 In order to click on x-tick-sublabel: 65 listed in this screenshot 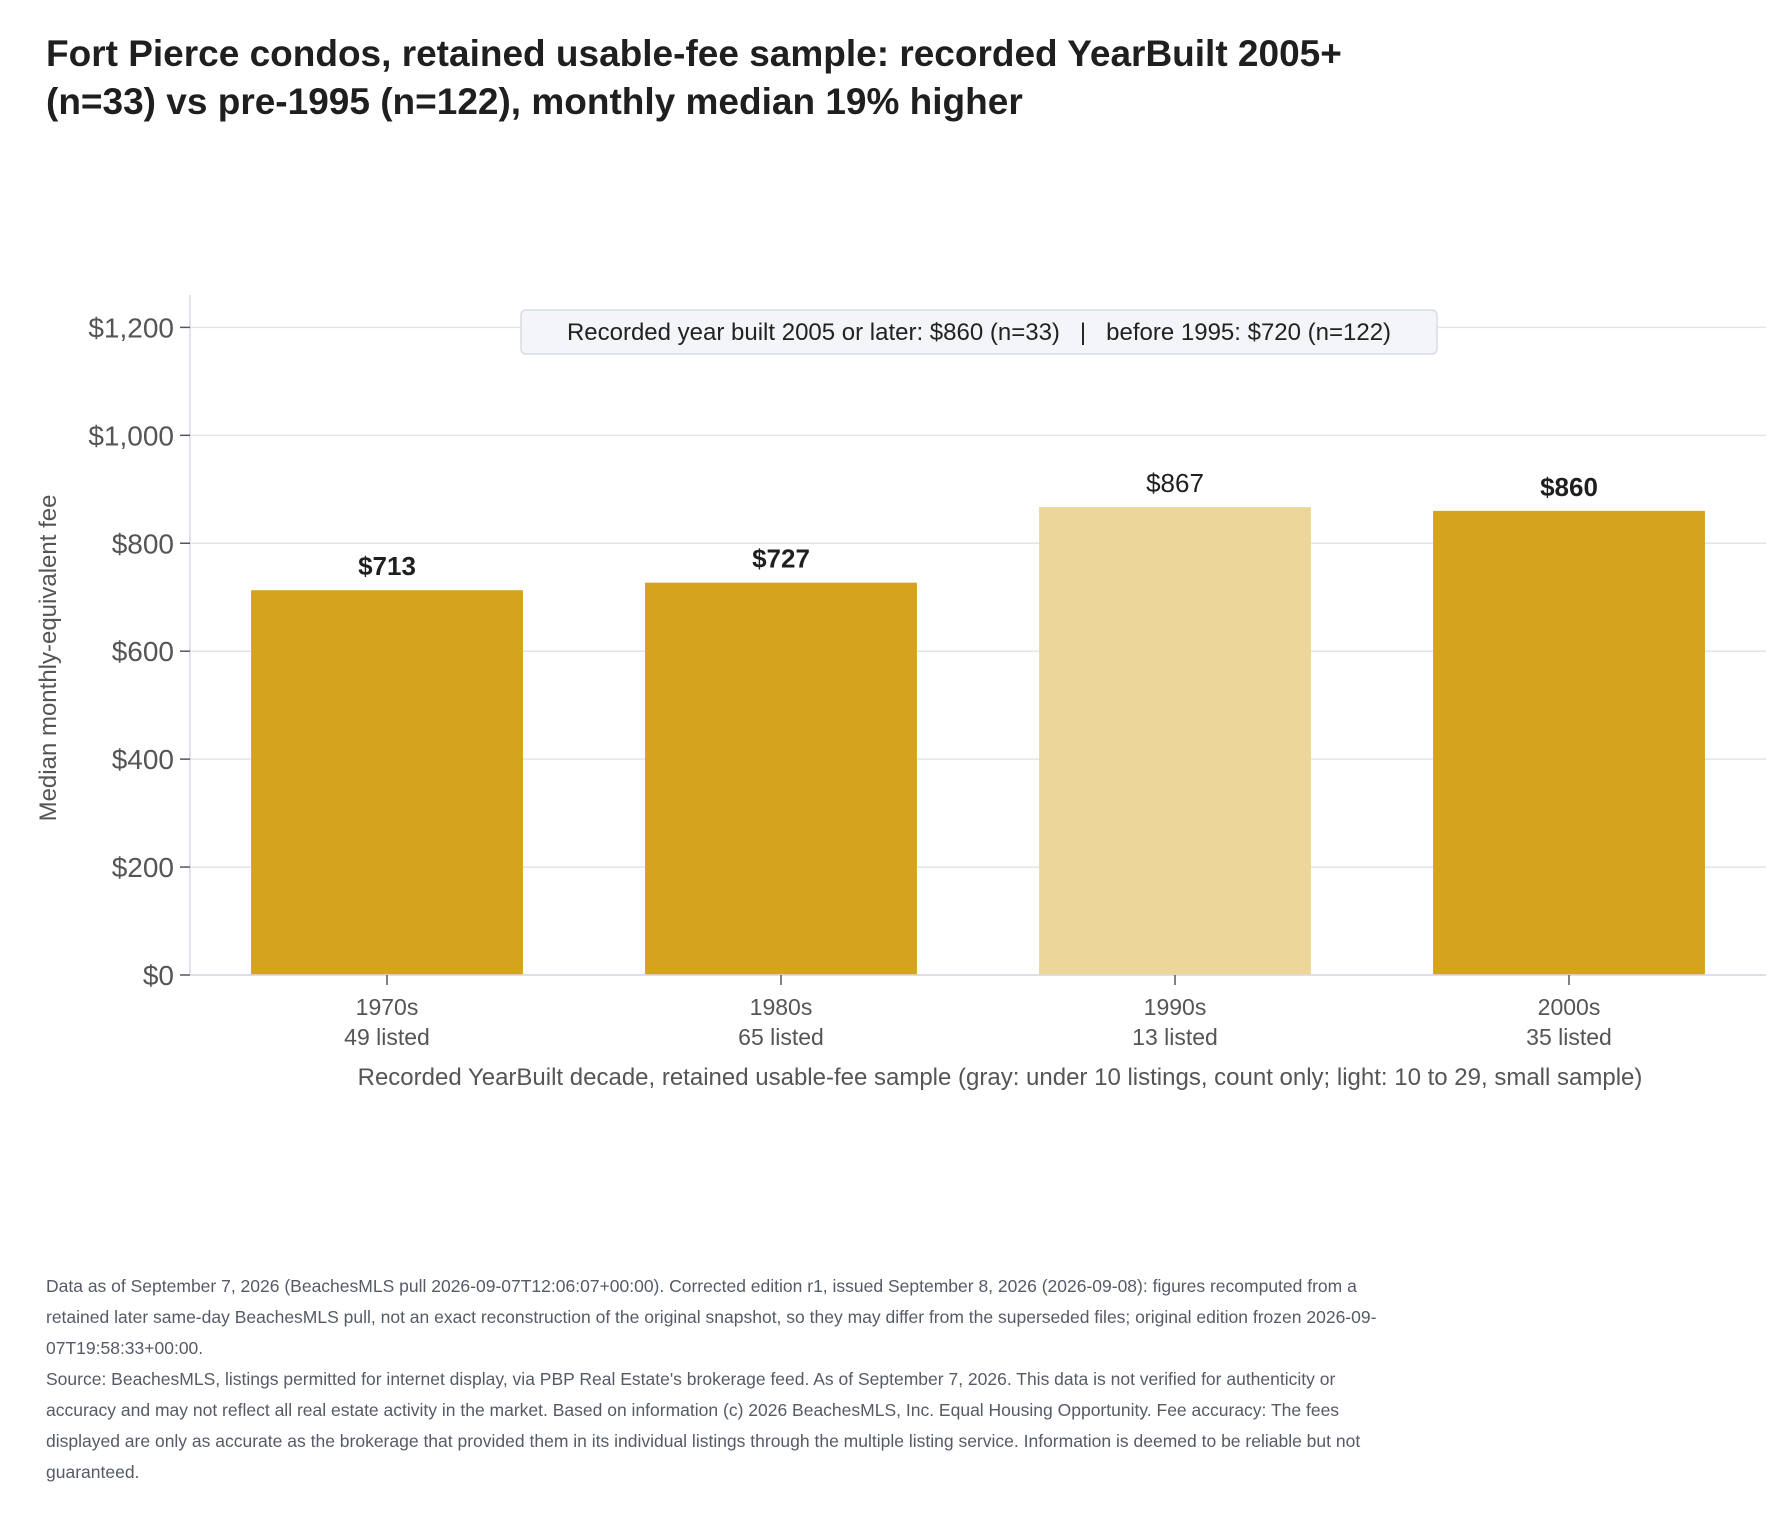, I will do `click(781, 1037)`.